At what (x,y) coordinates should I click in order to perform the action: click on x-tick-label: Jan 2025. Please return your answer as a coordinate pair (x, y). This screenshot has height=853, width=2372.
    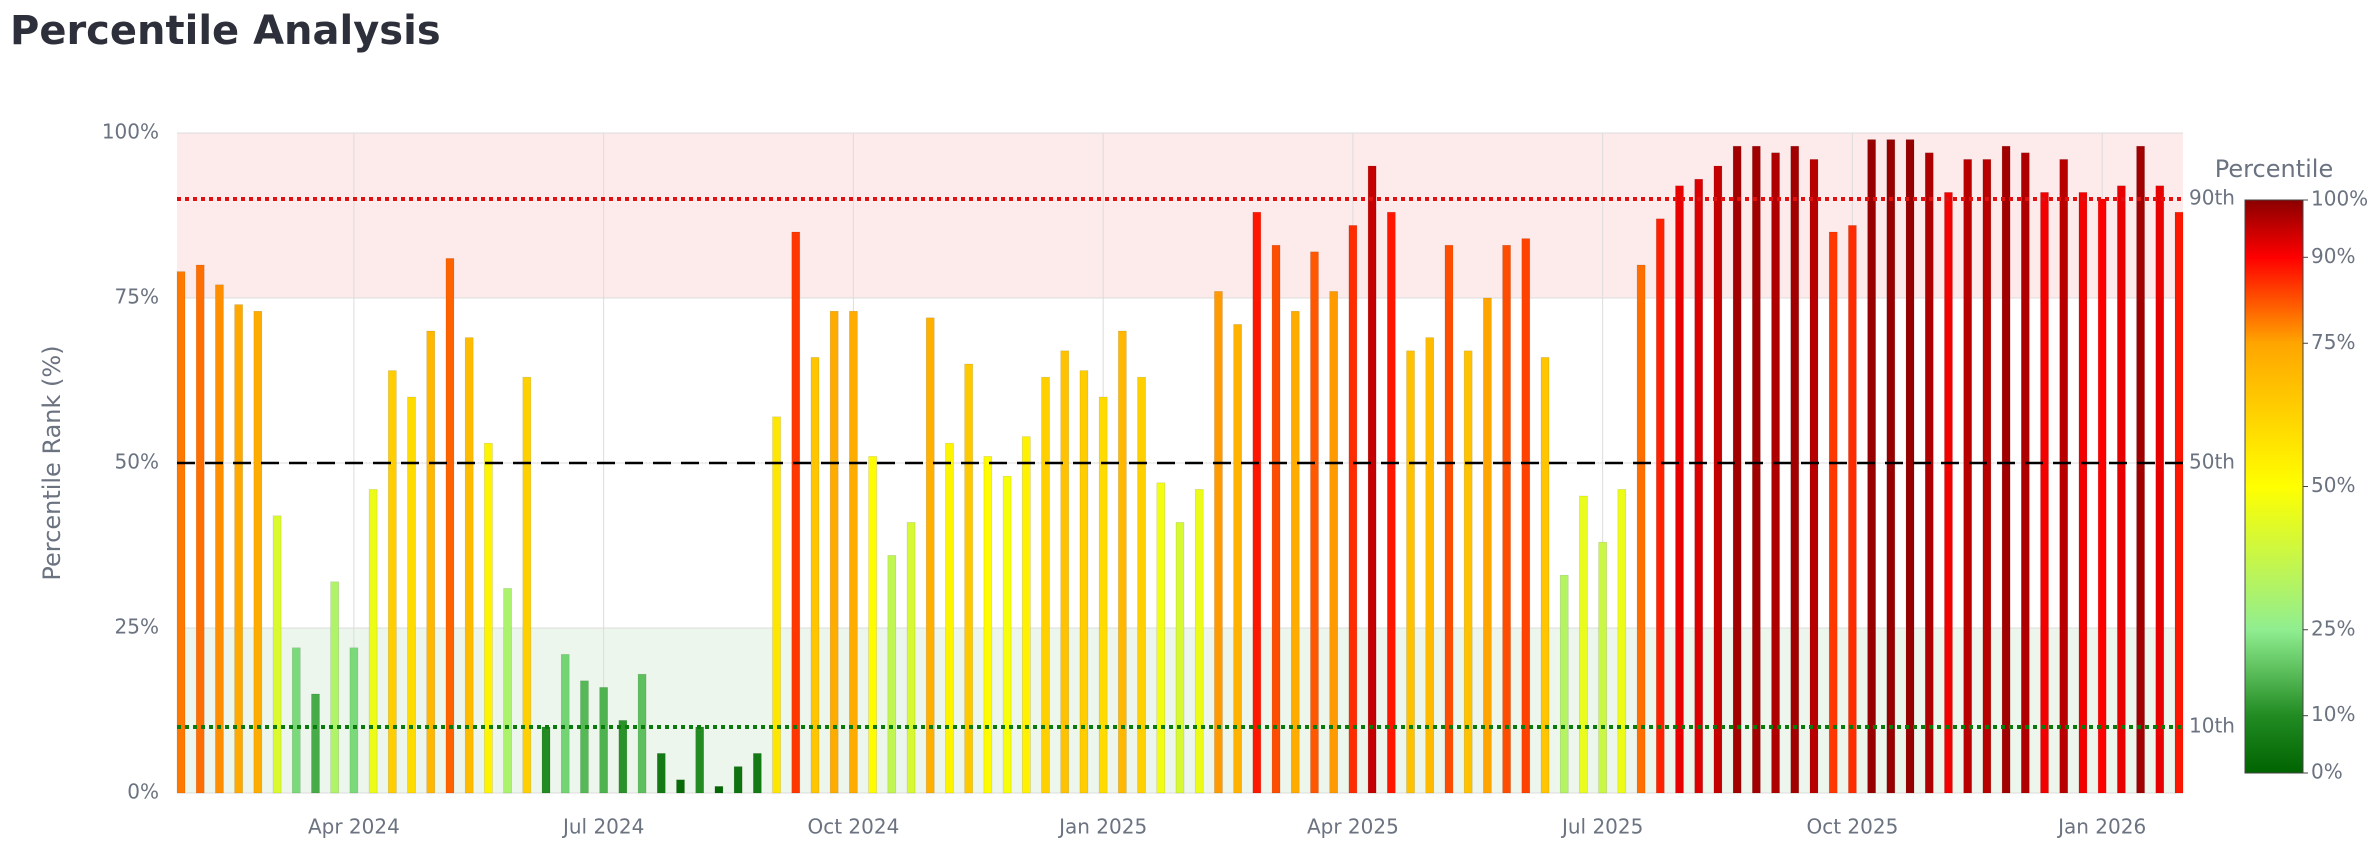
    Looking at the image, I should click on (1102, 827).